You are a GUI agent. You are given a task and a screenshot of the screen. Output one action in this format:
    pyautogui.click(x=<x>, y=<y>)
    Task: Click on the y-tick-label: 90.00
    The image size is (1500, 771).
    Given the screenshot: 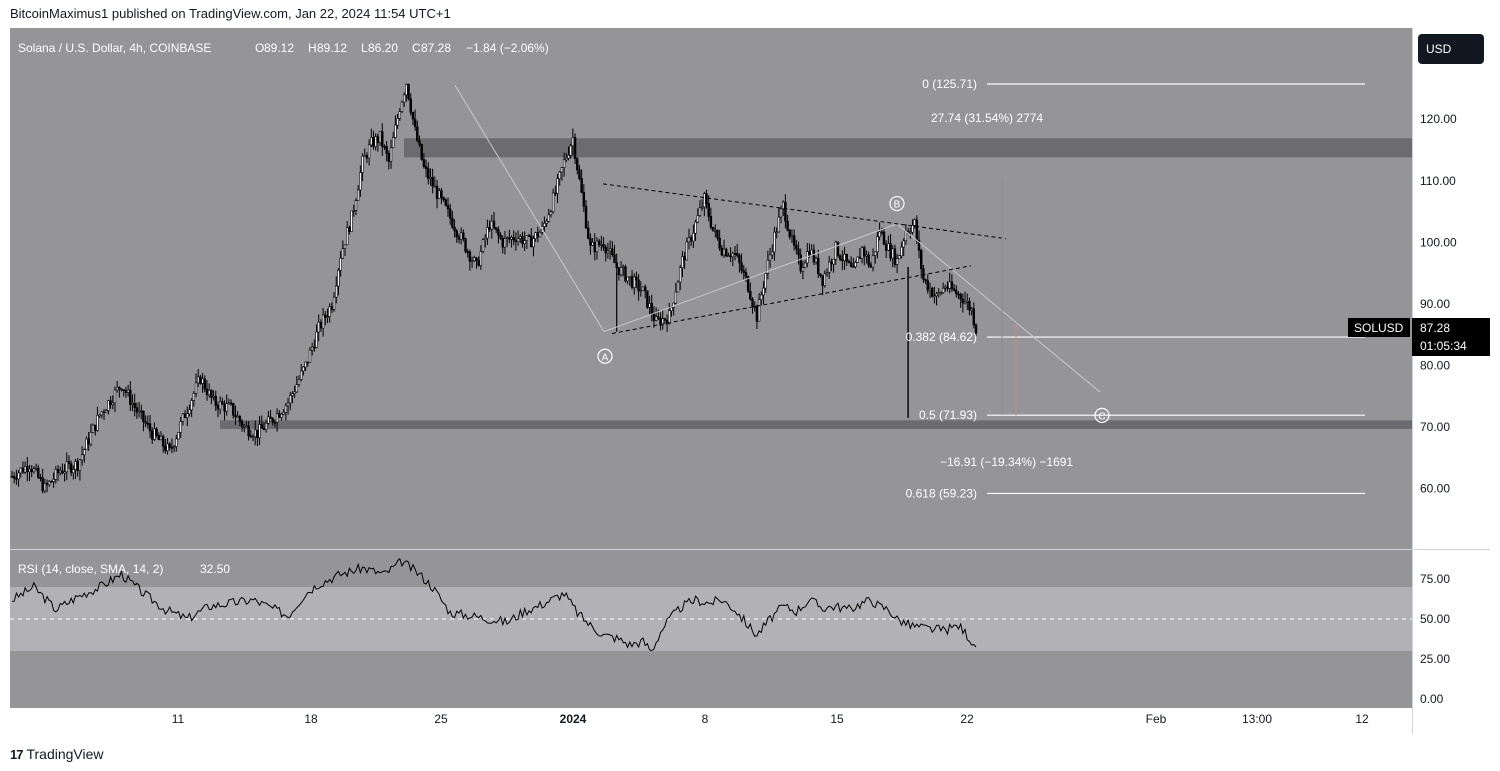 What is the action you would take?
    pyautogui.click(x=1435, y=304)
    